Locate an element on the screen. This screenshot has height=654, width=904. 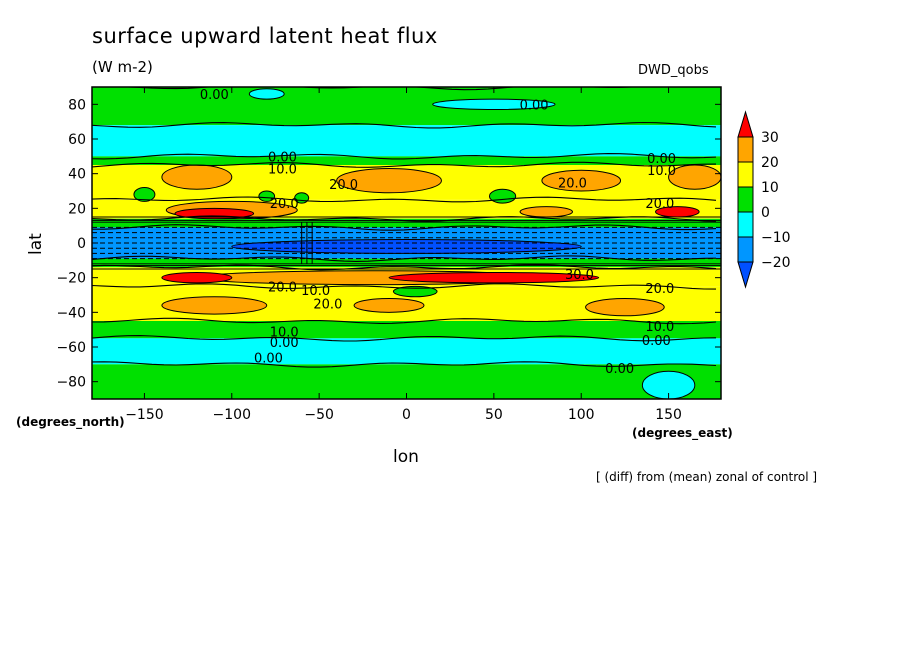
footnote: [ (diff) from (mean) zonal of control ] is located at coordinates (707, 477).